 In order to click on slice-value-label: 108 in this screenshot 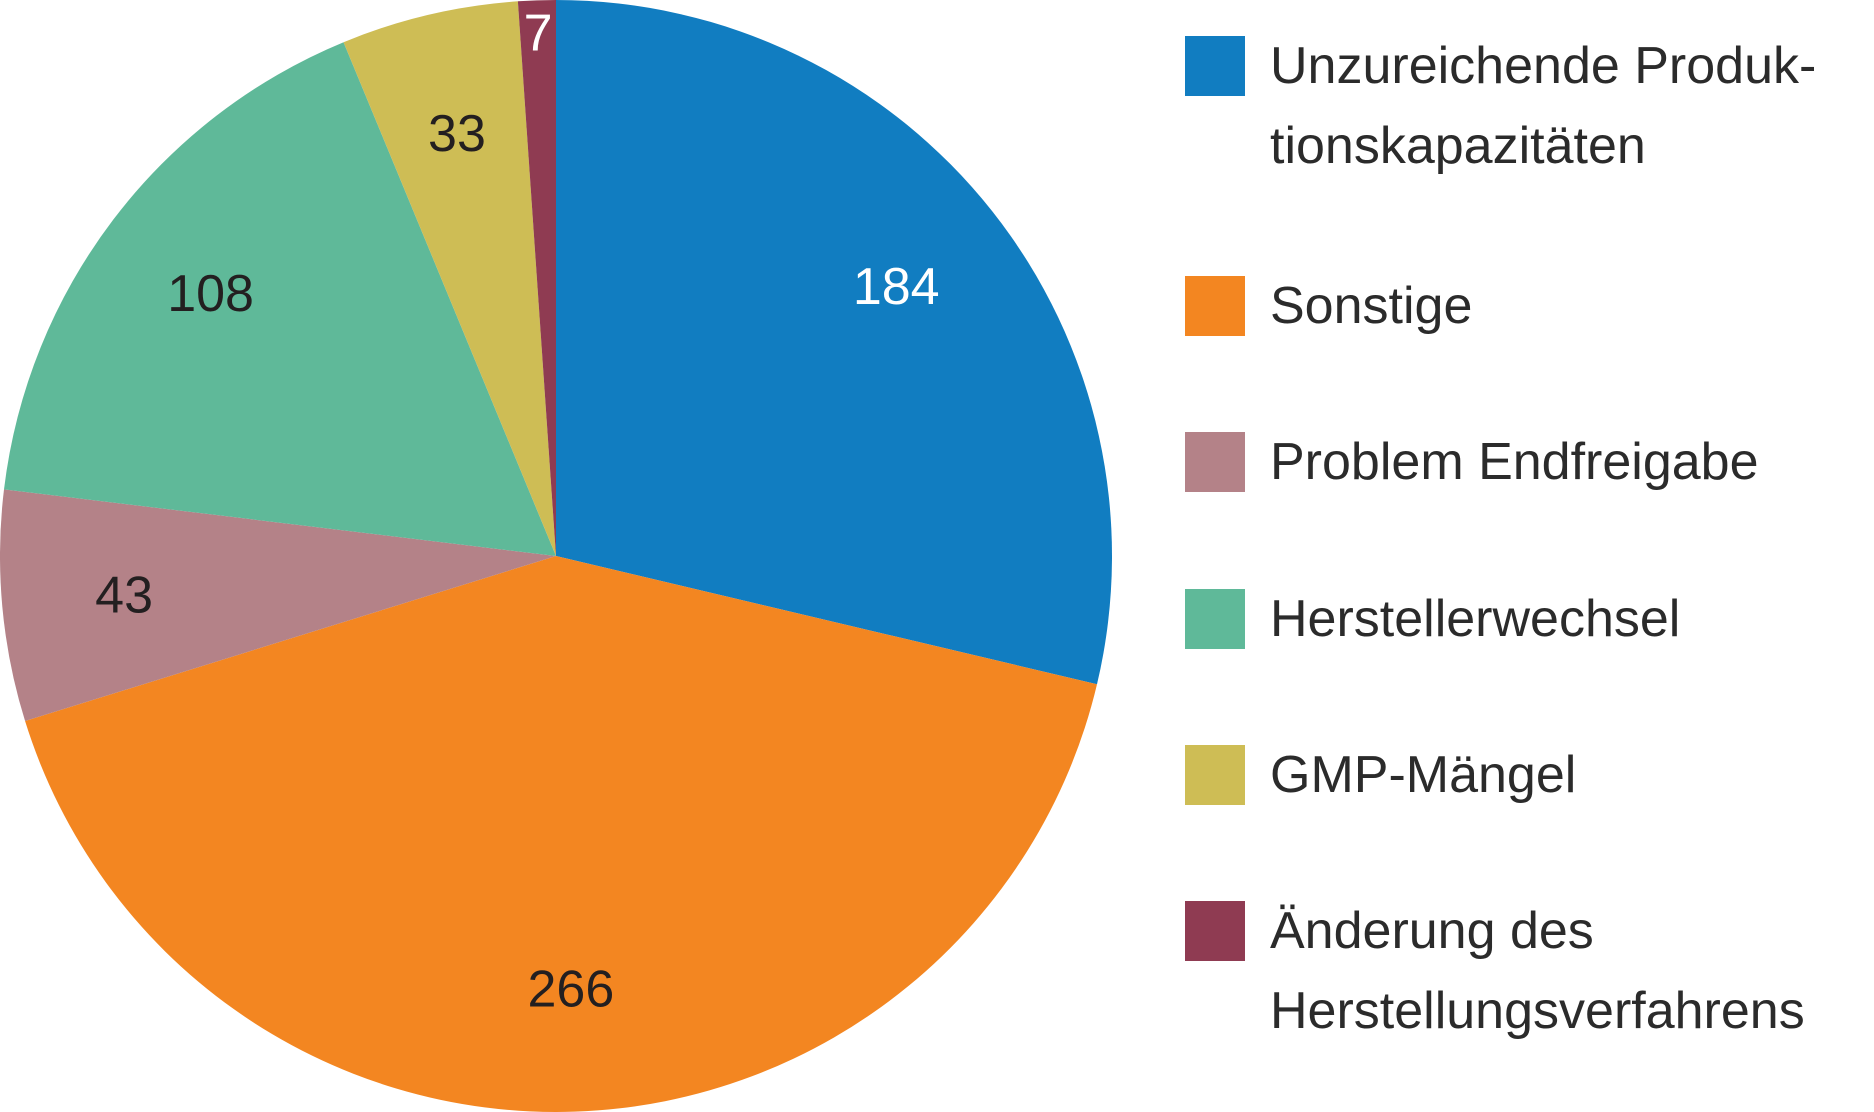, I will do `click(210, 294)`.